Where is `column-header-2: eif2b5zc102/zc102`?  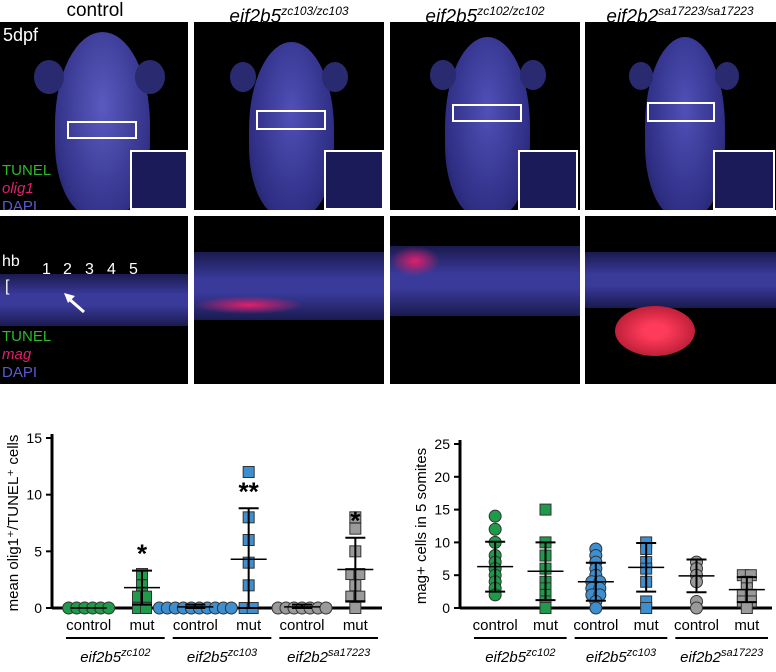
column-header-2: eif2b5zc102/zc102 is located at coordinates (485, 13).